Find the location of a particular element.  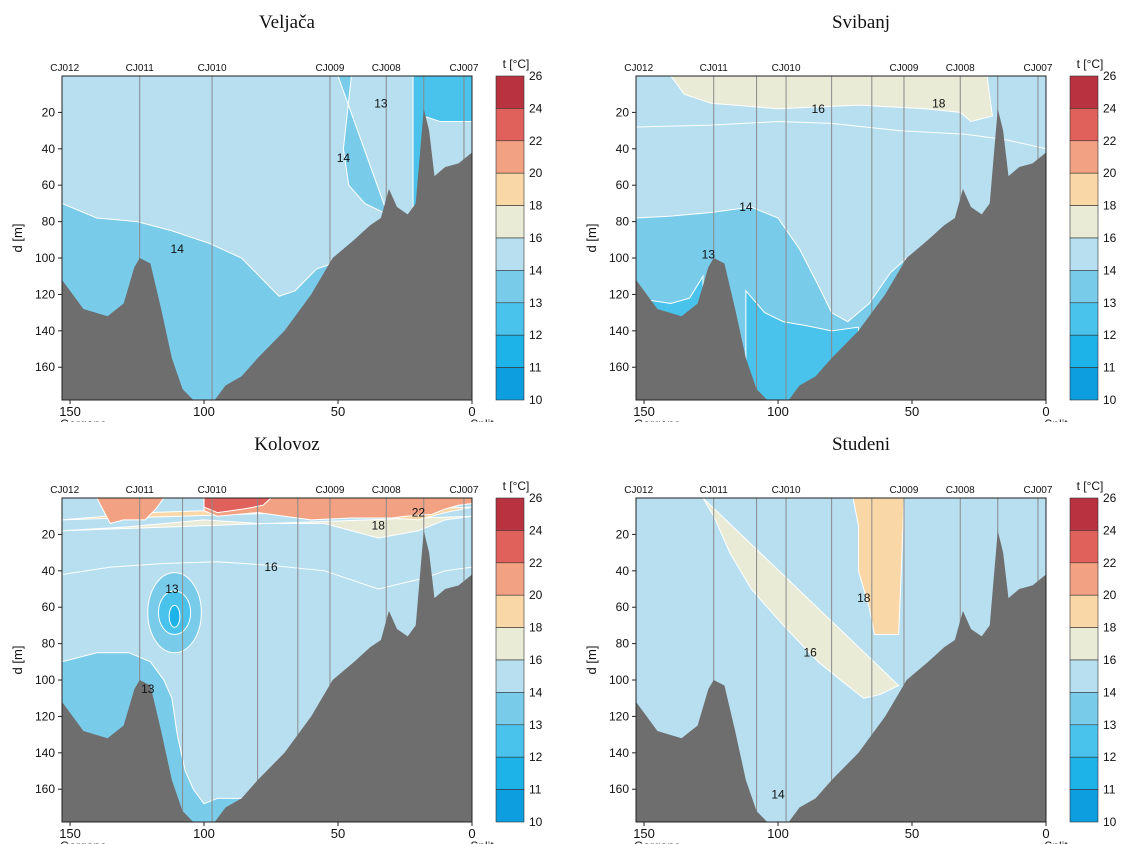

colorbar-title: t [°C] is located at coordinates (516, 486).